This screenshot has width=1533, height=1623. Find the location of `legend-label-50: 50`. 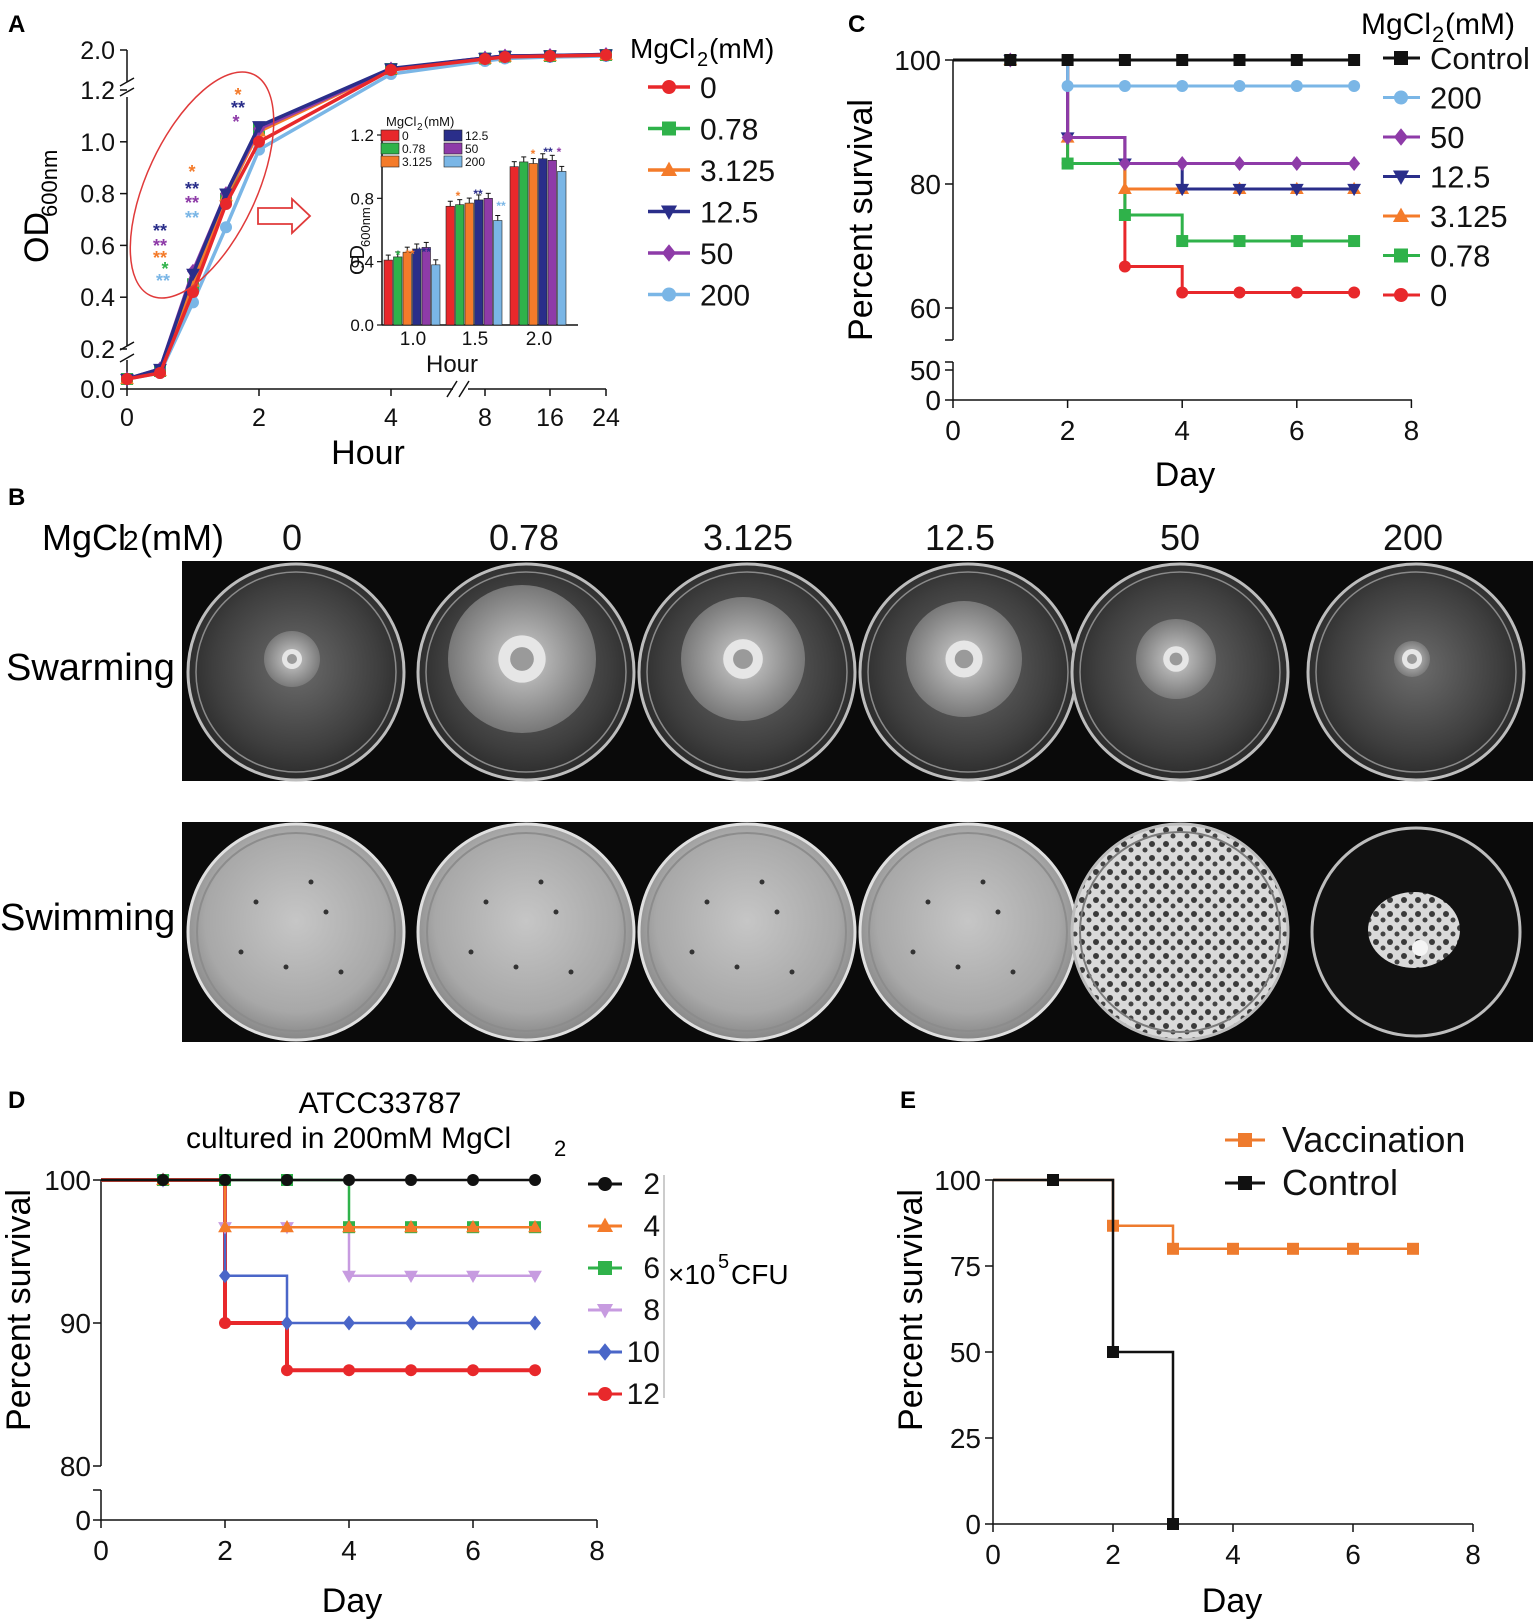

legend-label-50: 50 is located at coordinates (716, 254).